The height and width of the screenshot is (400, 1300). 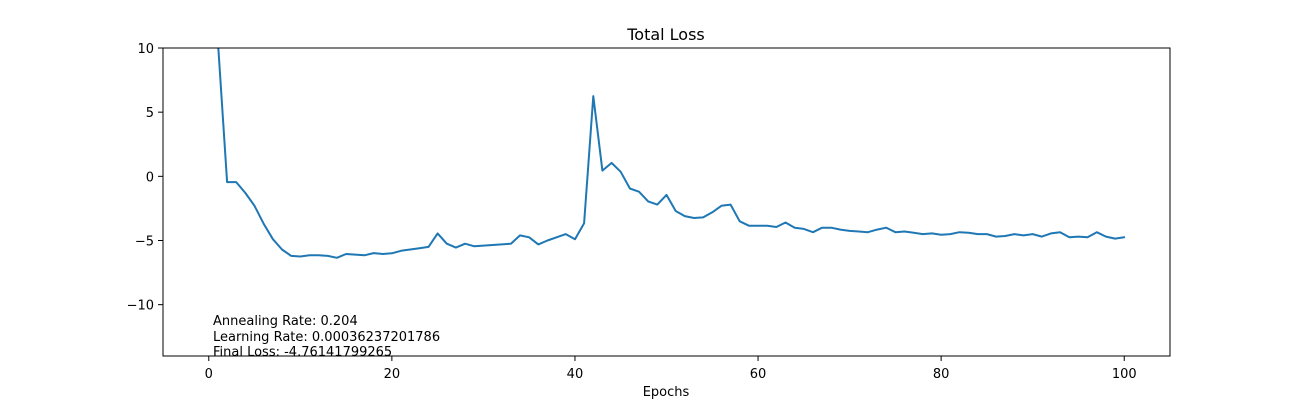 I want to click on chart-title: Total Loss, so click(x=665, y=34).